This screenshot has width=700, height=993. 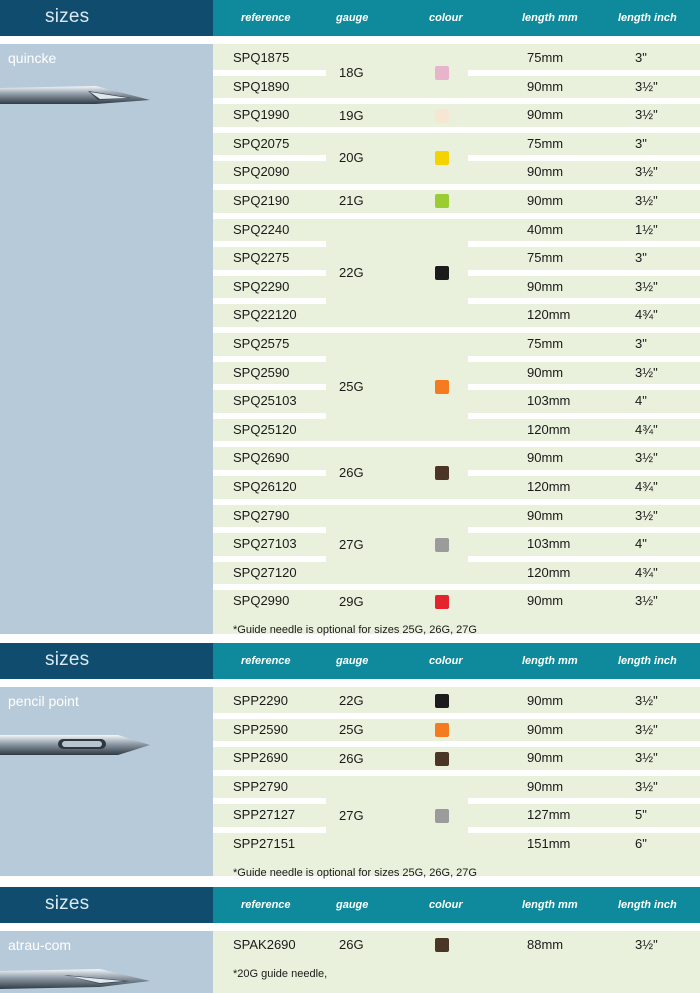 I want to click on length-inch-cell: 5", so click(x=641, y=815).